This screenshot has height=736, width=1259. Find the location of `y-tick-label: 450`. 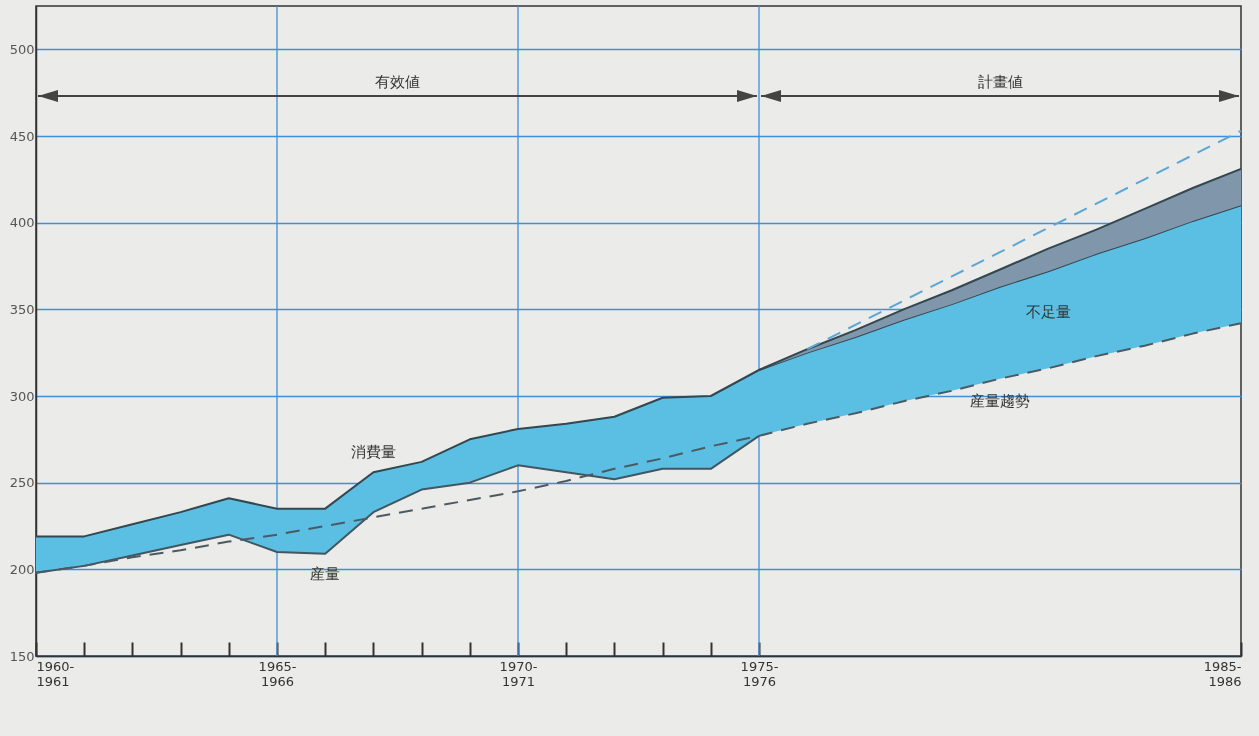

y-tick-label: 450 is located at coordinates (22, 136).